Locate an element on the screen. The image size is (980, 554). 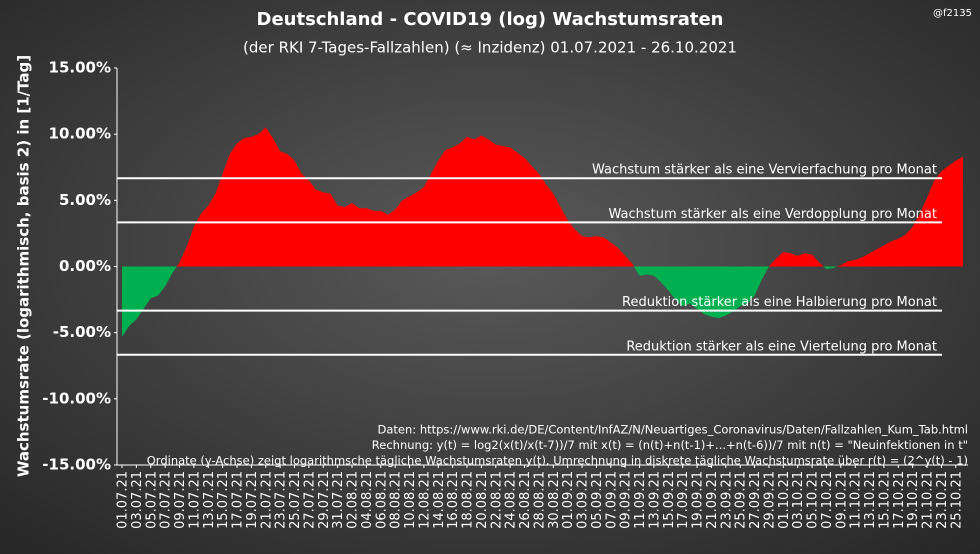
x-tick-label: 30.08.21 is located at coordinates (554, 500).